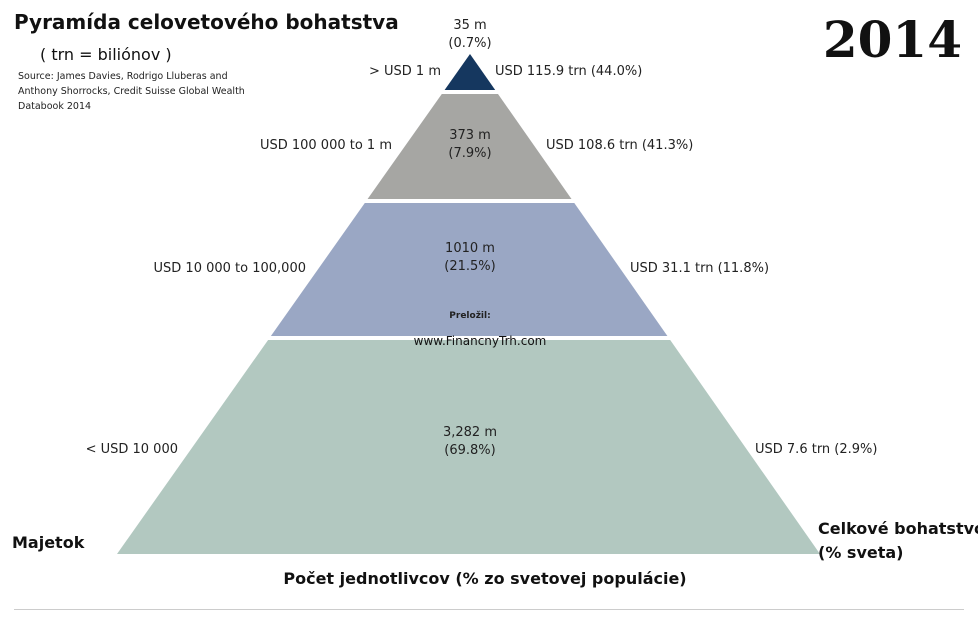  What do you see at coordinates (470, 442) in the screenshot?
I see `tier-adults-block: 3,282 m (69.8%)` at bounding box center [470, 442].